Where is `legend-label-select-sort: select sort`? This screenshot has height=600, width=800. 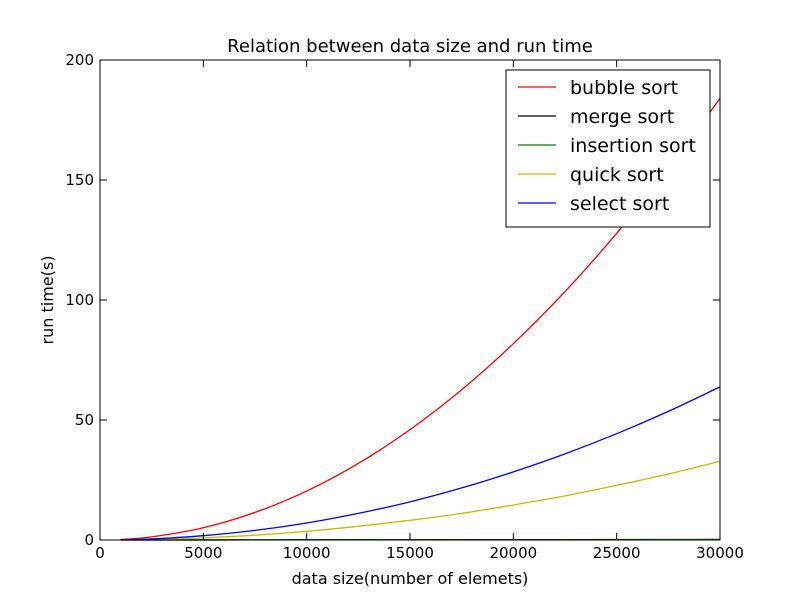 legend-label-select-sort: select sort is located at coordinates (619, 204).